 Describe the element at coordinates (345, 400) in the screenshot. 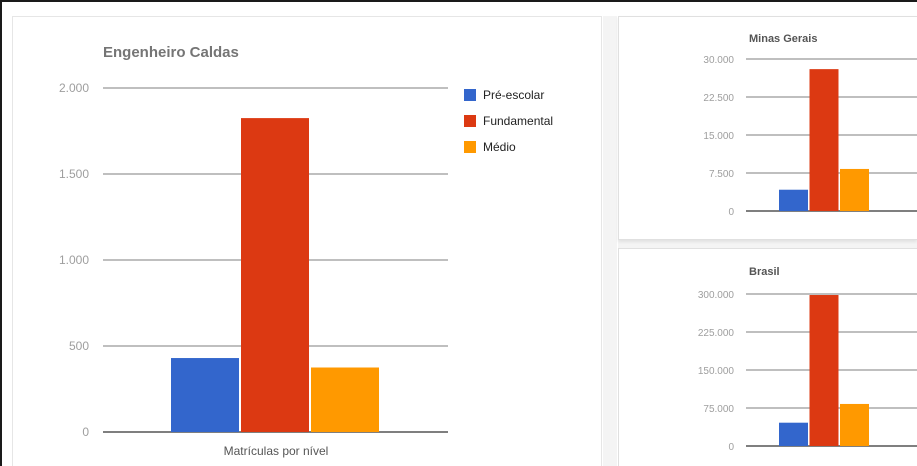

I see `main-bar-medio` at that location.